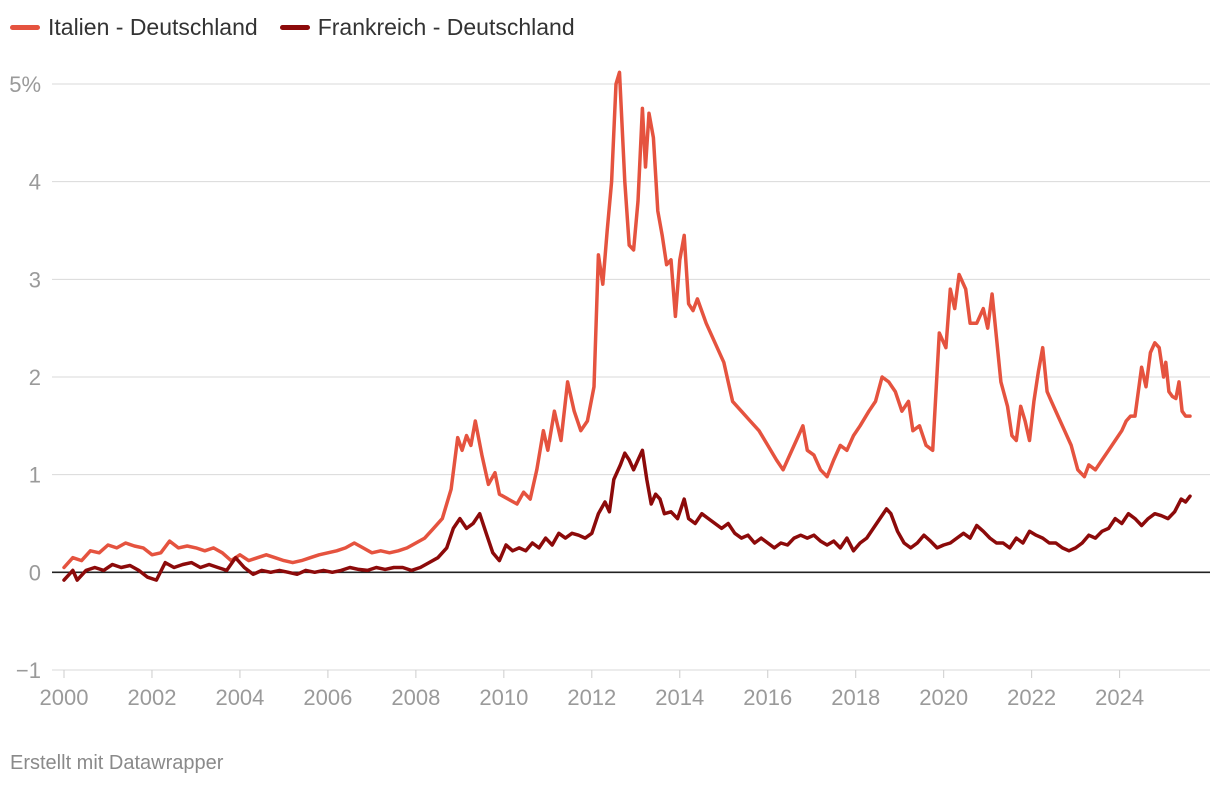 The height and width of the screenshot is (788, 1220). Describe the element at coordinates (327, 697) in the screenshot. I see `x-tick-label: 2006` at that location.